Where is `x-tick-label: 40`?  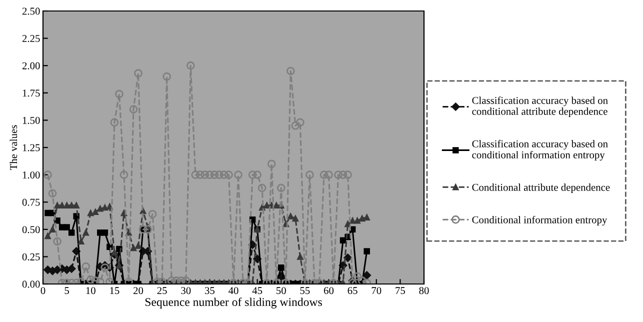
x-tick-label: 40 is located at coordinates (233, 290).